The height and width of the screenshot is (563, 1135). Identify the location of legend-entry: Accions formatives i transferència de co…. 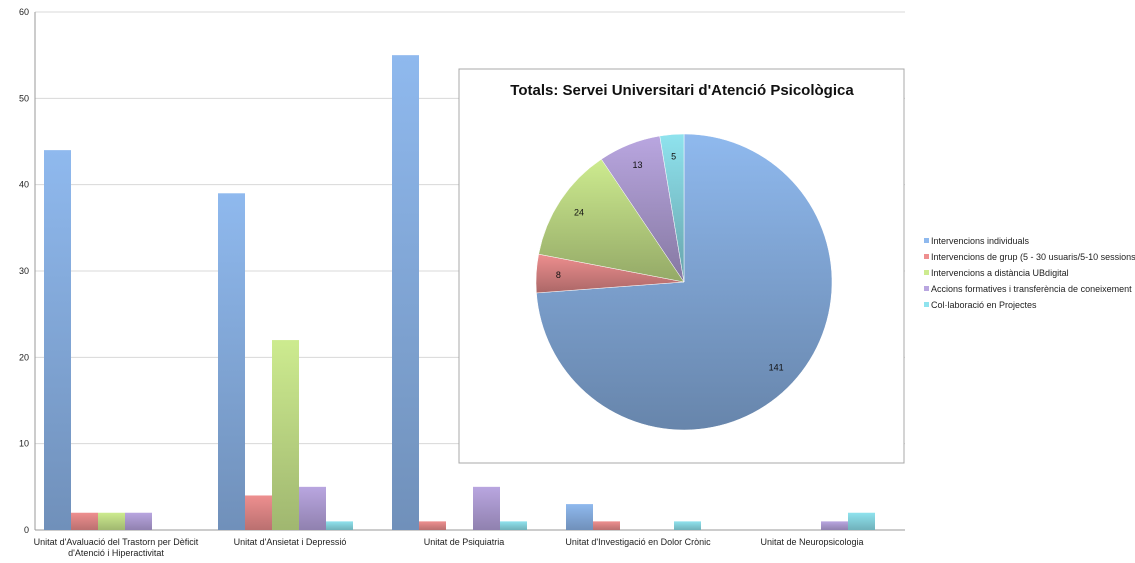
(1031, 289).